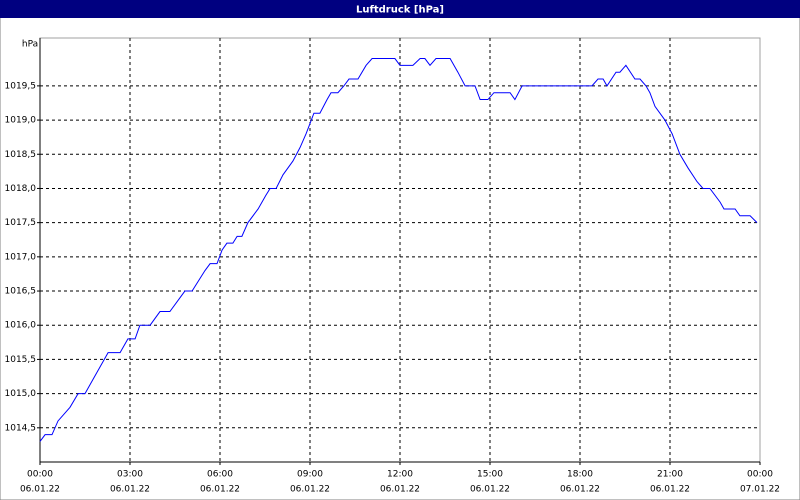 This screenshot has width=800, height=500. I want to click on x-tick-label: 21:00, so click(670, 475).